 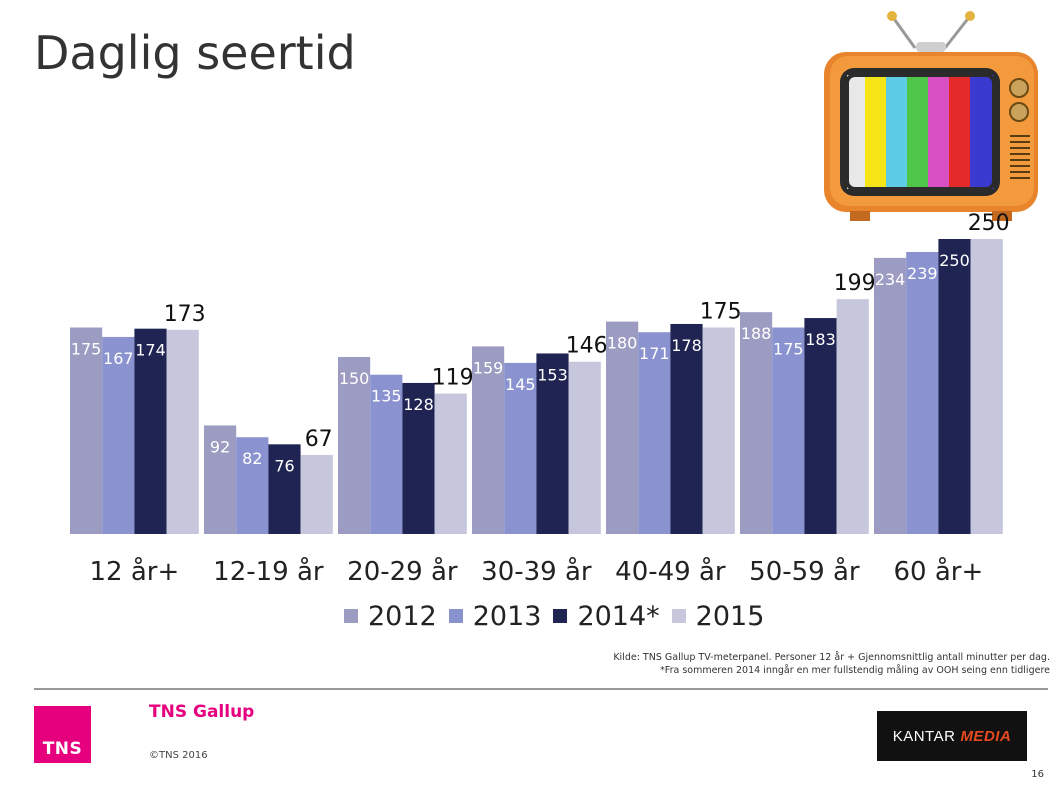 What do you see at coordinates (185, 314) in the screenshot?
I see `data-label: 173` at bounding box center [185, 314].